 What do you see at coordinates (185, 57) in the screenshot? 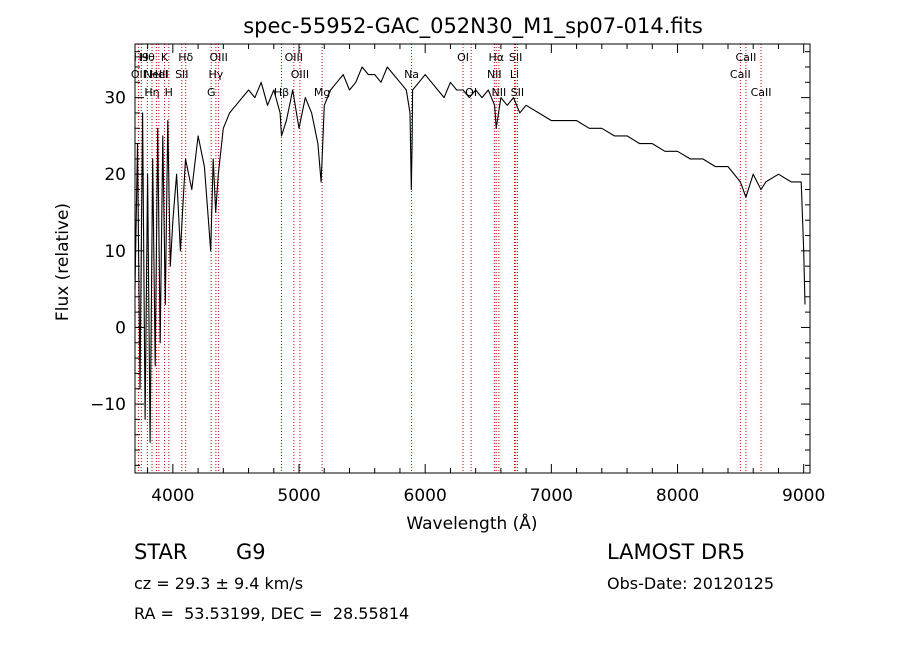
I see `spectral-line-label-9: Hδ` at bounding box center [185, 57].